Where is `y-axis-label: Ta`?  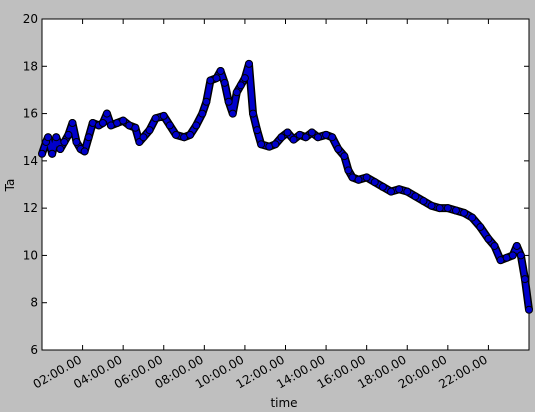
y-axis-label: Ta is located at coordinates (10, 186).